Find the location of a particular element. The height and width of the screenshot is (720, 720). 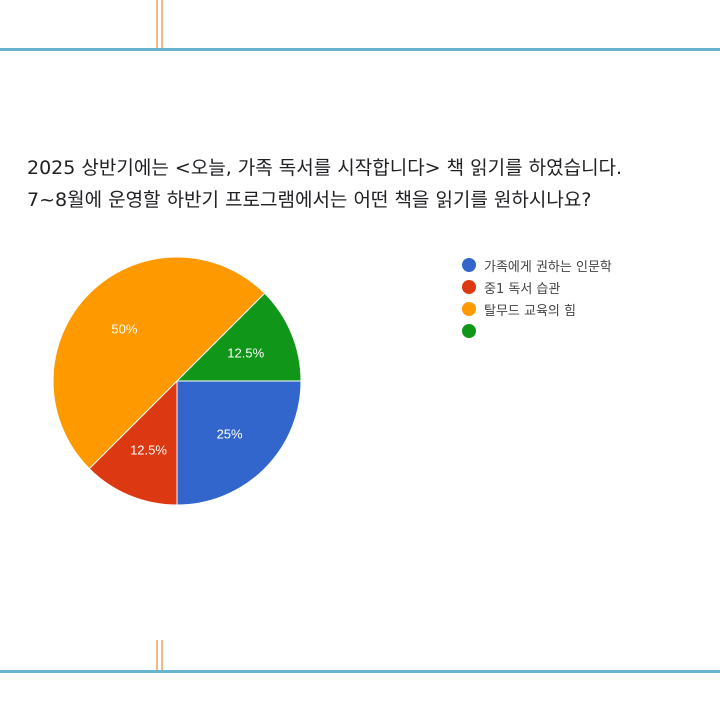

legend-item: 중1 독서 습관 is located at coordinates (537, 287).